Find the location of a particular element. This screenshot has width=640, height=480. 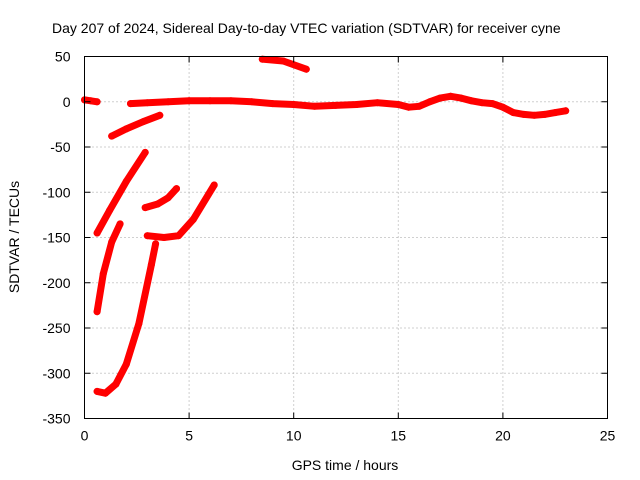

series-arc-top is located at coordinates (284, 64).